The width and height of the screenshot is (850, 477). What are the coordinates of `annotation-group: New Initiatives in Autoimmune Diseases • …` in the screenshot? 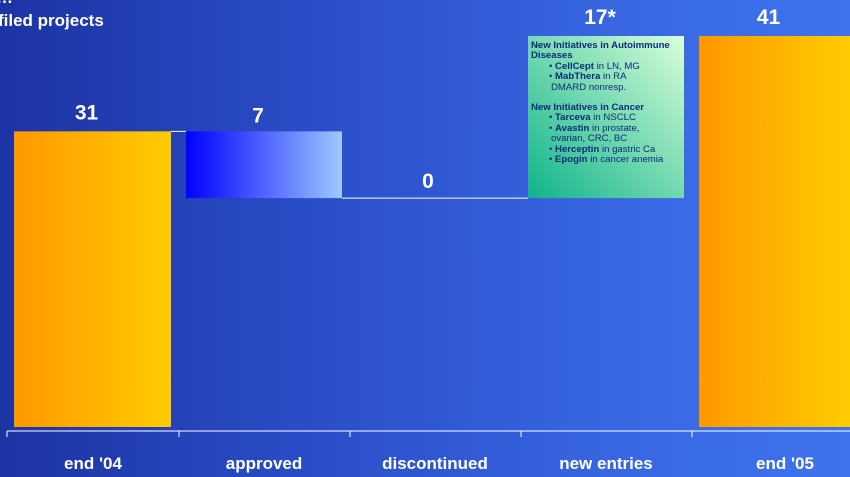 It's located at (606, 66).